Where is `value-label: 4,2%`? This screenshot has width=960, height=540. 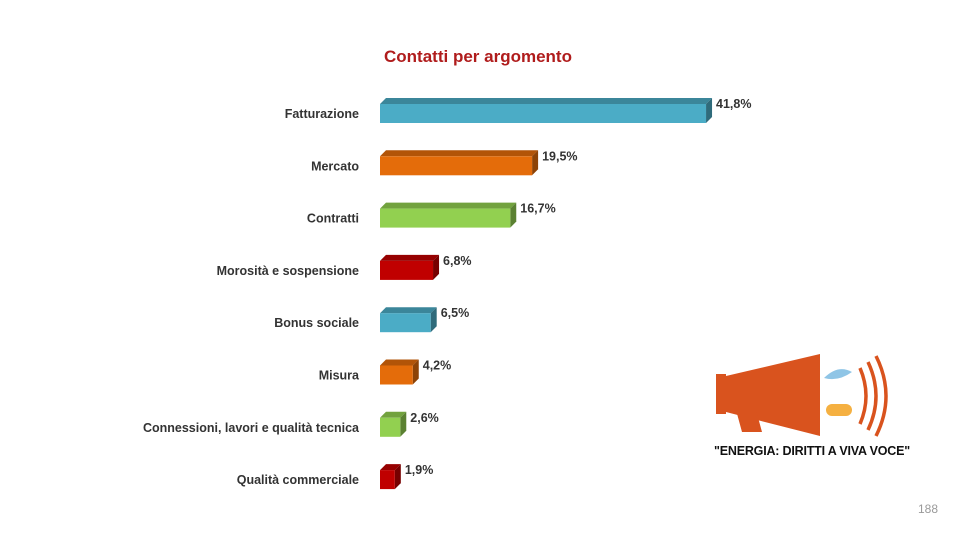
value-label: 4,2% is located at coordinates (437, 366).